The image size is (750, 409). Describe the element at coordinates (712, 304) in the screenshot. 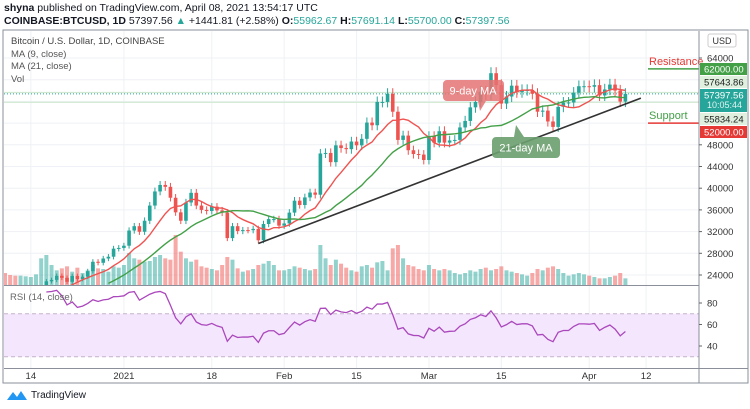

I see `rsi-tick-label: 80` at that location.